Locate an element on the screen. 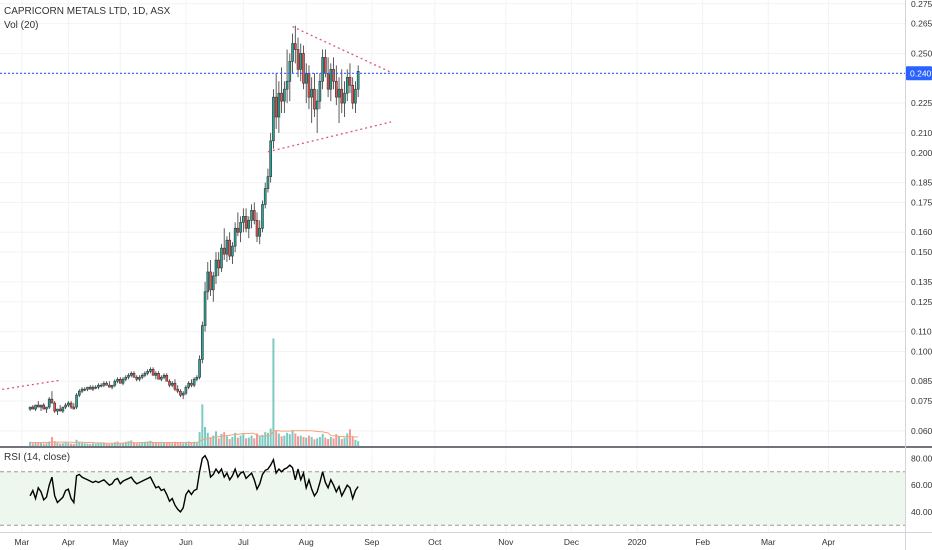  current-price-label: 0.240 is located at coordinates (921, 73).